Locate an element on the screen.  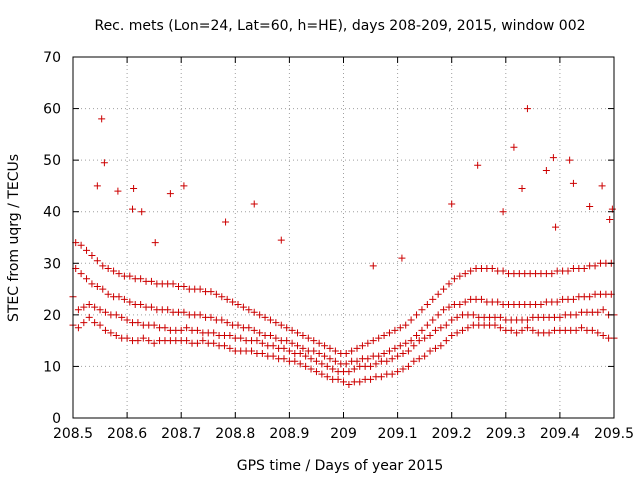
x-tick-label: 208.8 is located at coordinates (235, 434).